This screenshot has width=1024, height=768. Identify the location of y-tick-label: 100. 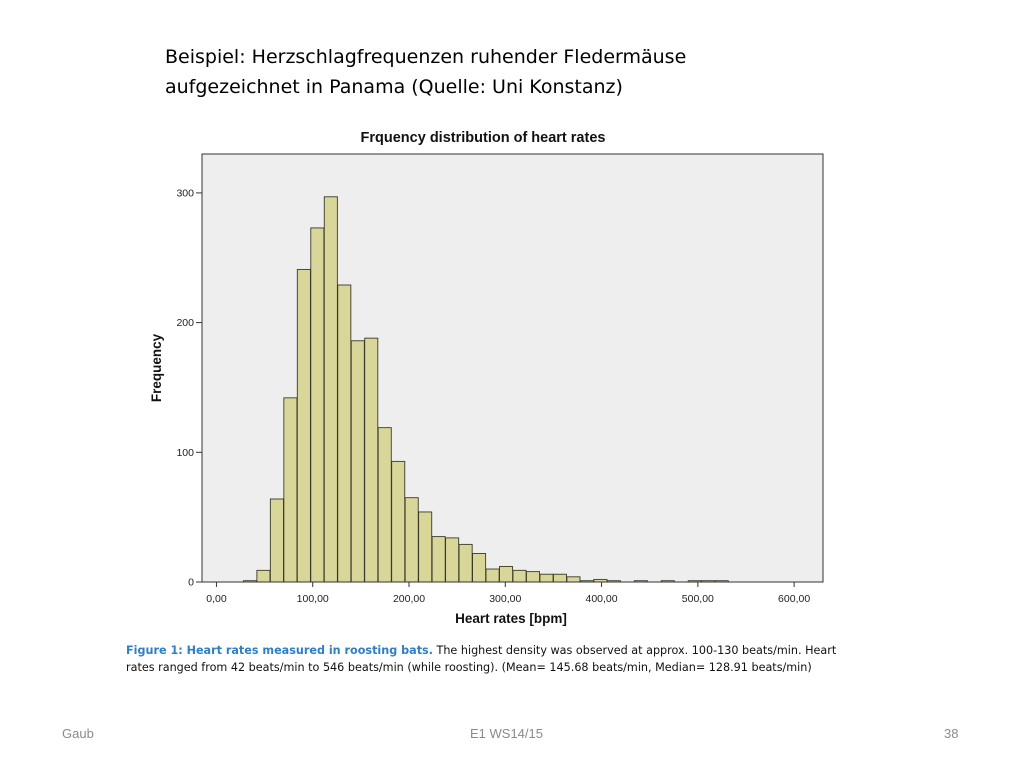
(185, 453).